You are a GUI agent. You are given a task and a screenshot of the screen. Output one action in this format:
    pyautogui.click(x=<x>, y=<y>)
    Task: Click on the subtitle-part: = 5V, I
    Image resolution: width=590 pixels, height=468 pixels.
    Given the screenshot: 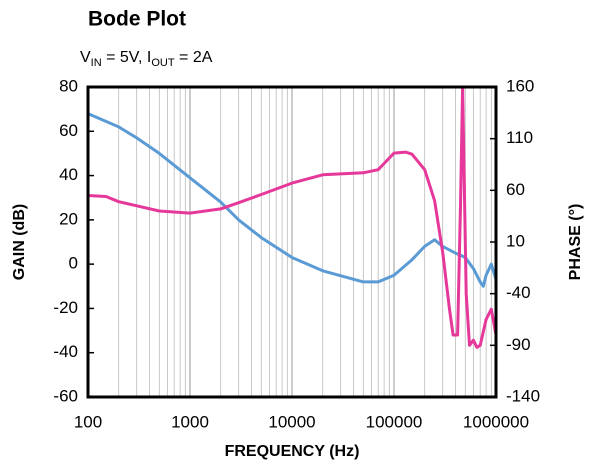 What is the action you would take?
    pyautogui.click(x=127, y=57)
    